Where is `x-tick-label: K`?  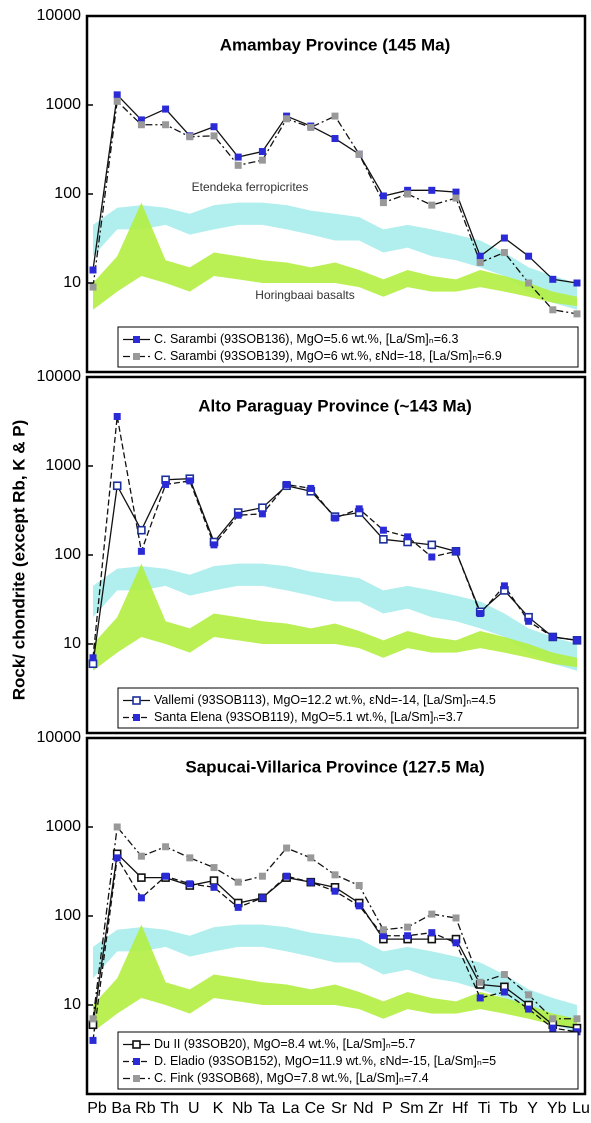
x-tick-label: K is located at coordinates (218, 1108).